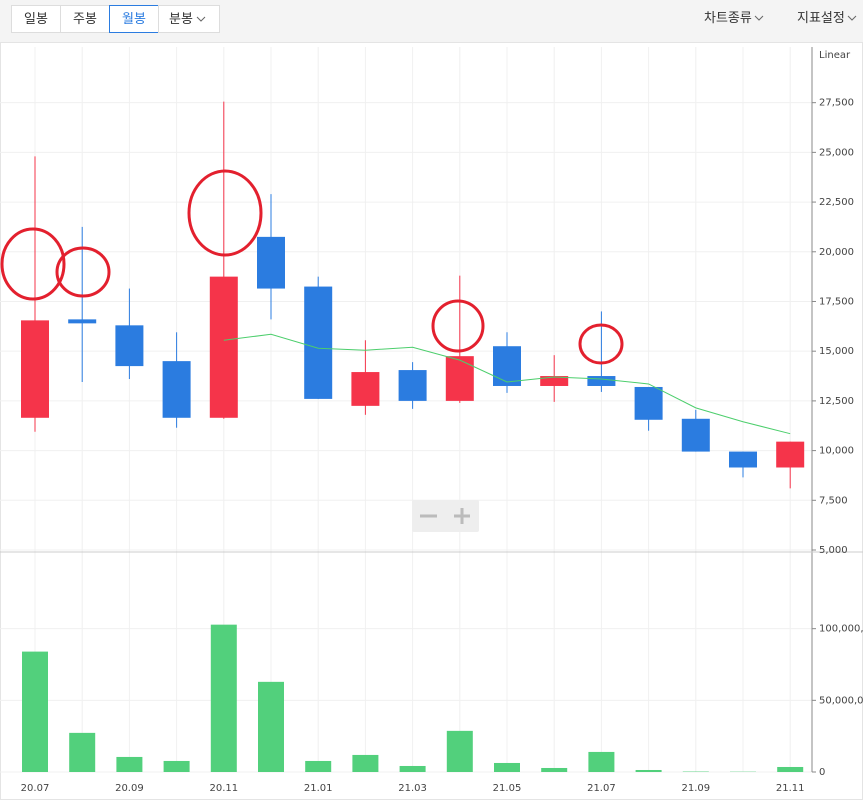 This screenshot has width=863, height=800. Describe the element at coordinates (790, 788) in the screenshot. I see `x-tick-label: 21.11` at that location.